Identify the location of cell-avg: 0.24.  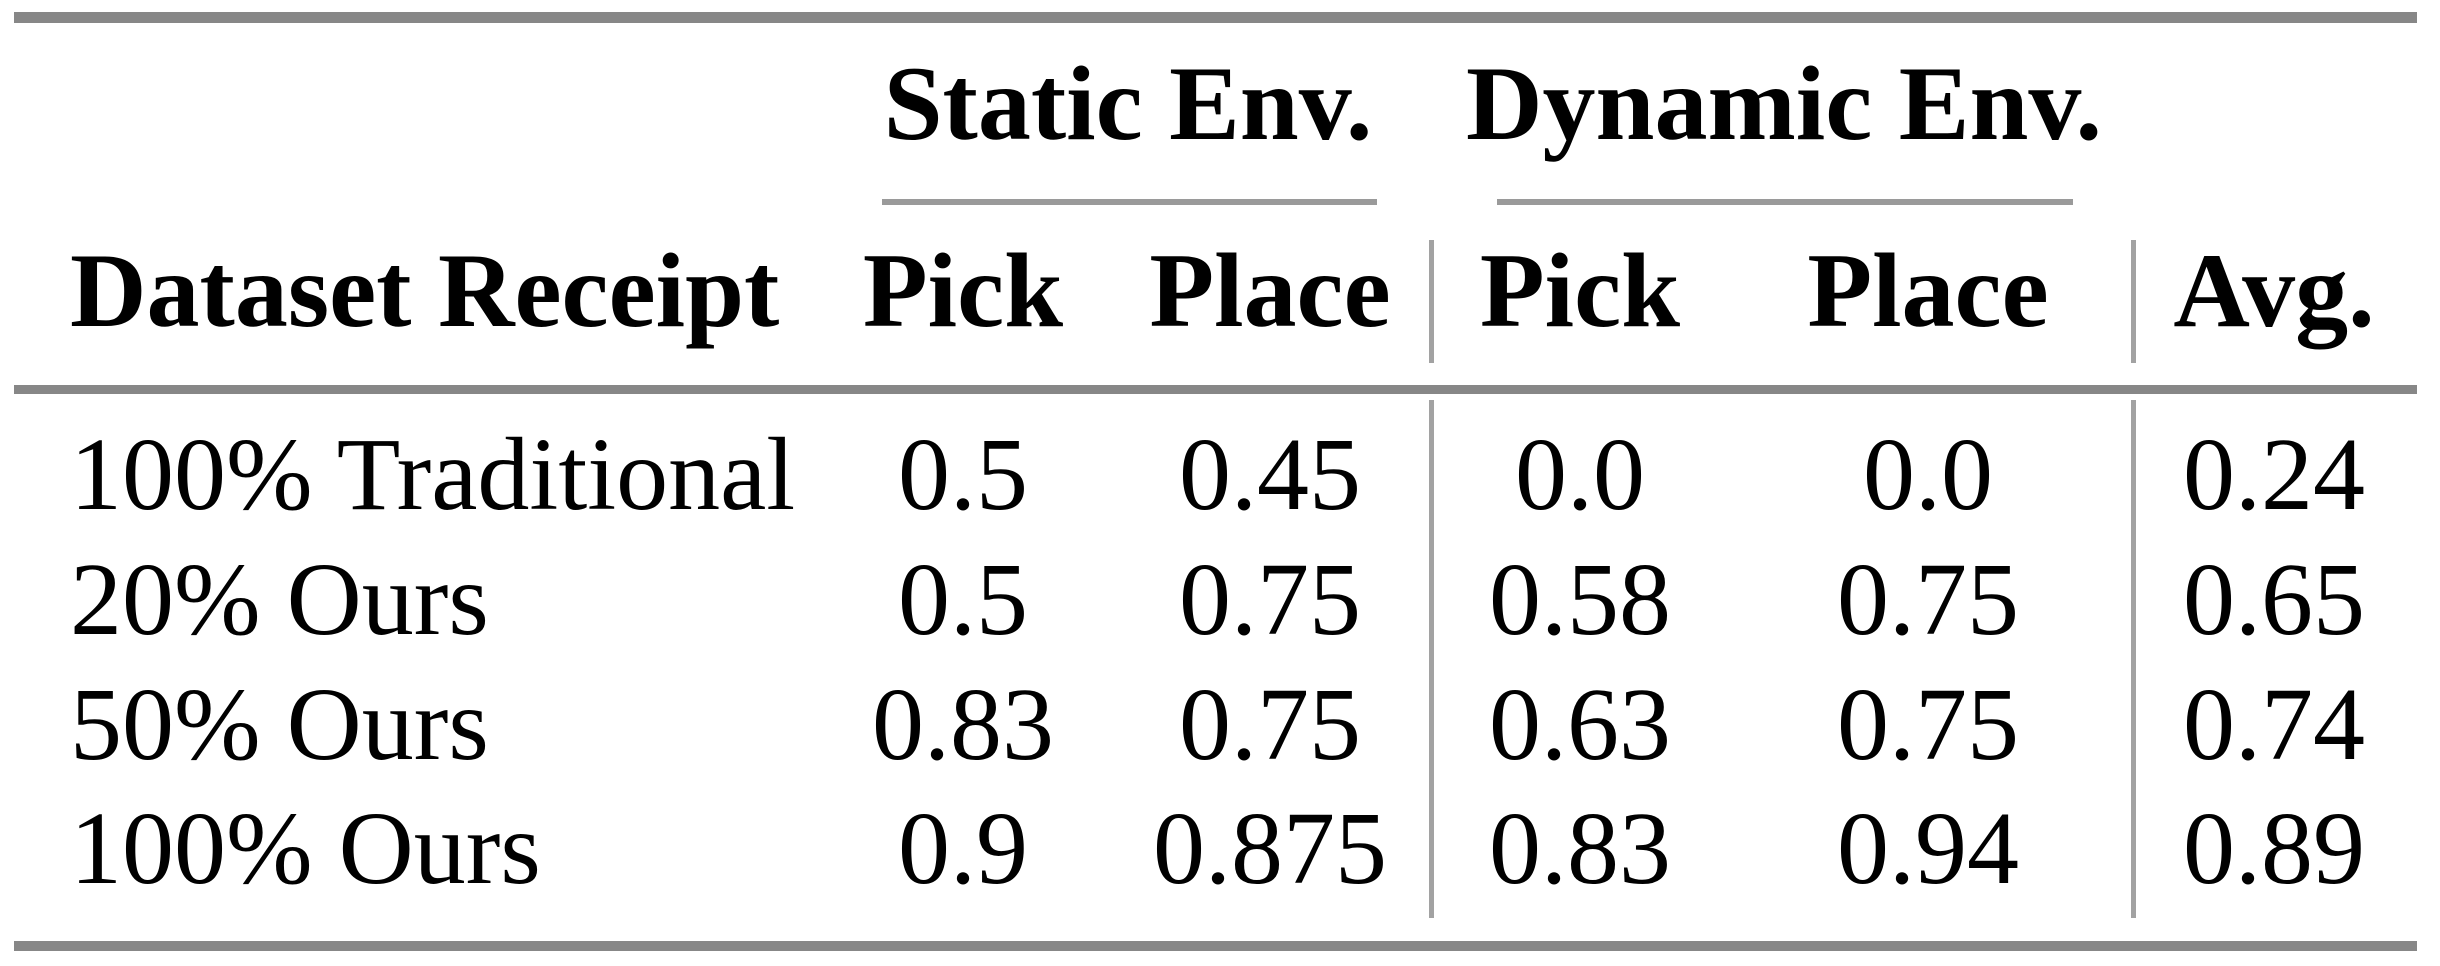
(2274, 474).